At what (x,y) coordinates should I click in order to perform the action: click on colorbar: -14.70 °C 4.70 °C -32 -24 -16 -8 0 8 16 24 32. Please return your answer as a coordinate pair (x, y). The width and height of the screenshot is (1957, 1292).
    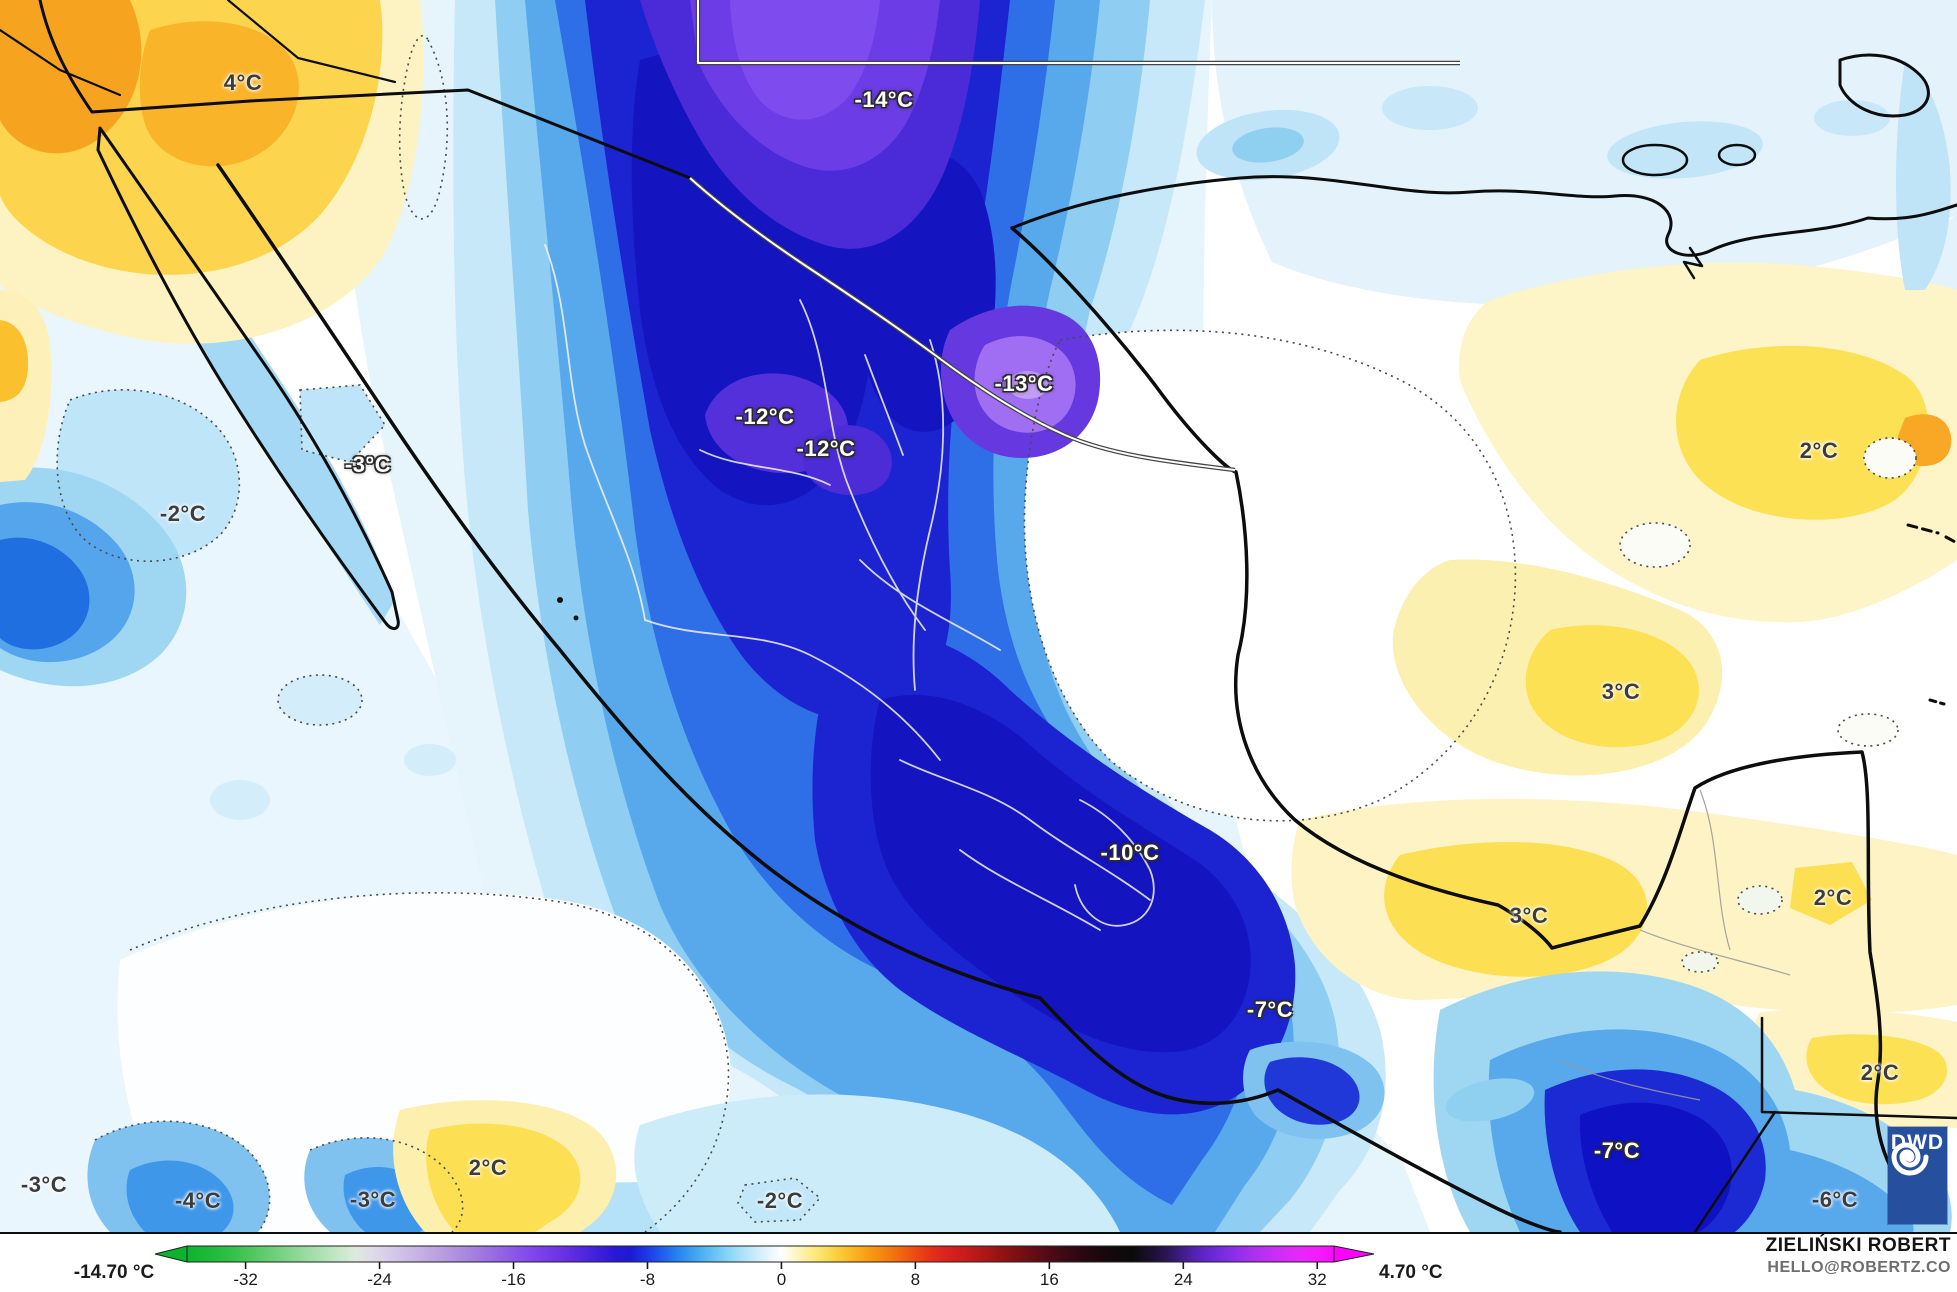
    Looking at the image, I should click on (758, 1267).